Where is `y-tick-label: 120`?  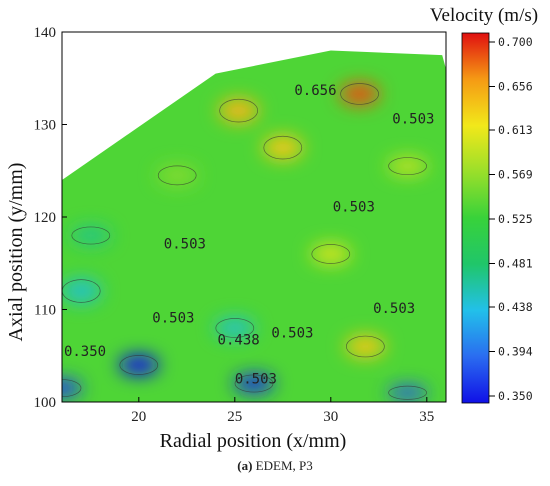
y-tick-label: 120 is located at coordinates (45, 218).